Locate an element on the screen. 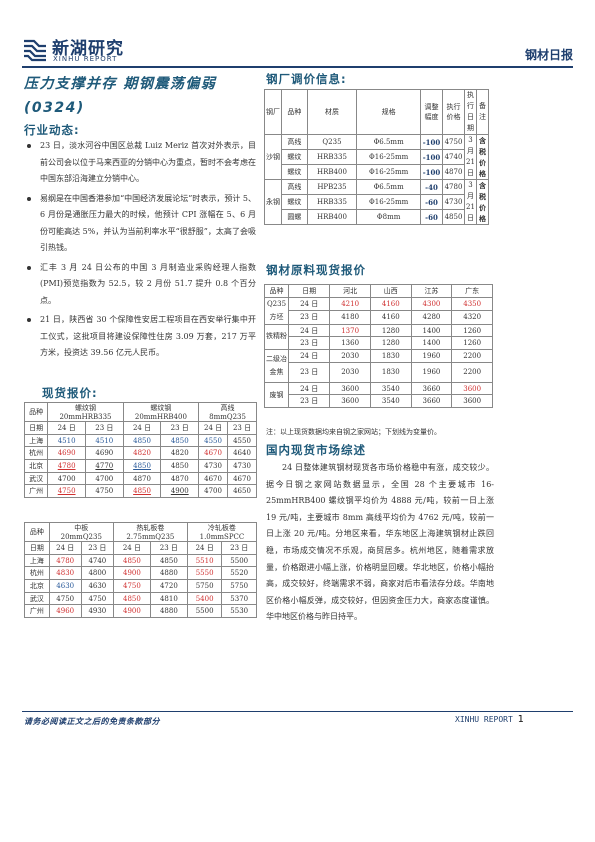  product-header: 螺纹钢 20mmHRB400 is located at coordinates (161, 412).